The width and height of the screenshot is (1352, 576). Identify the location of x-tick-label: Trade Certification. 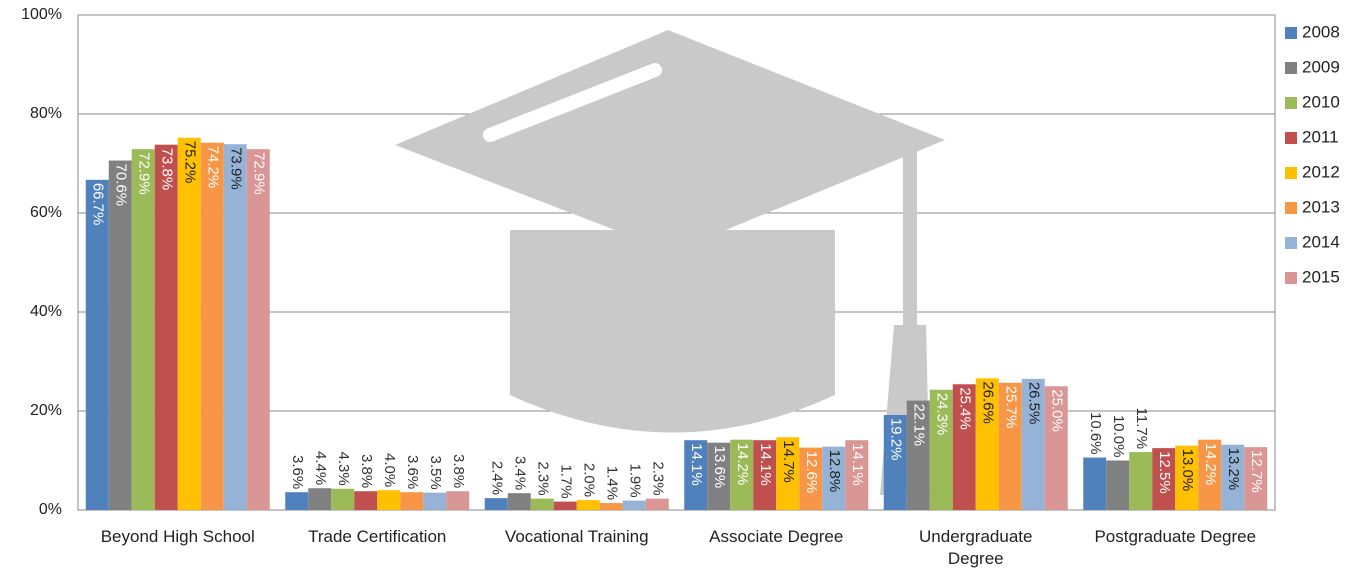
(377, 536).